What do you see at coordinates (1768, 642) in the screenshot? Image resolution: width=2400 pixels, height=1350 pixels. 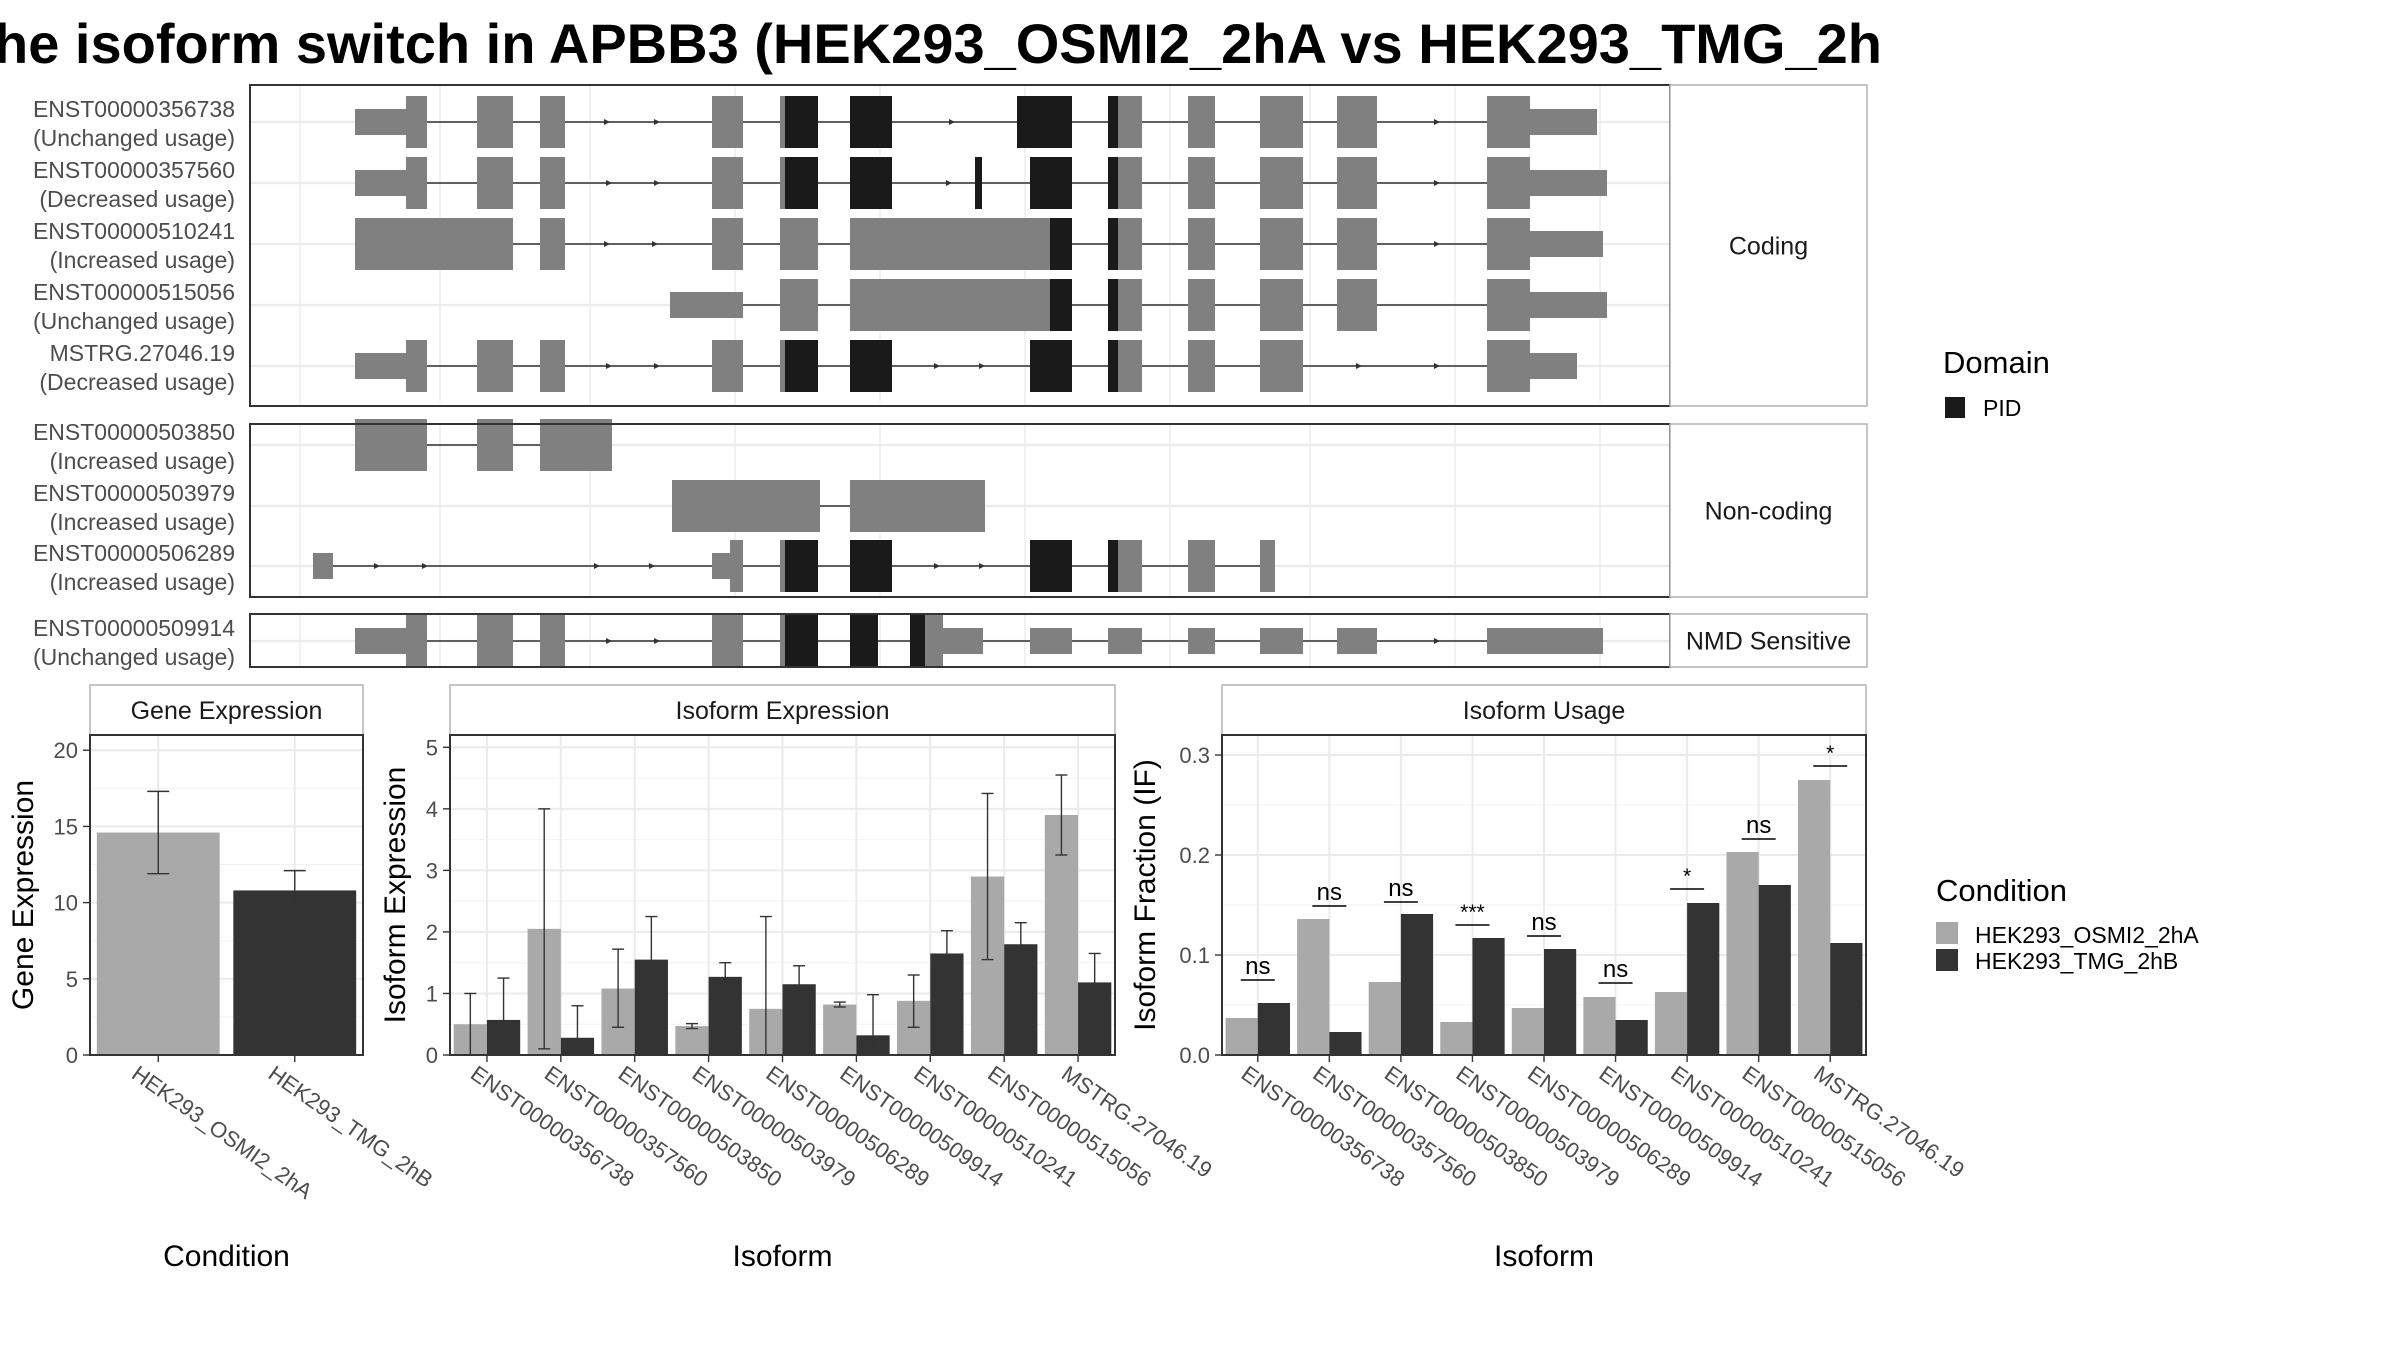 I see `facet-strip-label: NMD Sensitive` at bounding box center [1768, 642].